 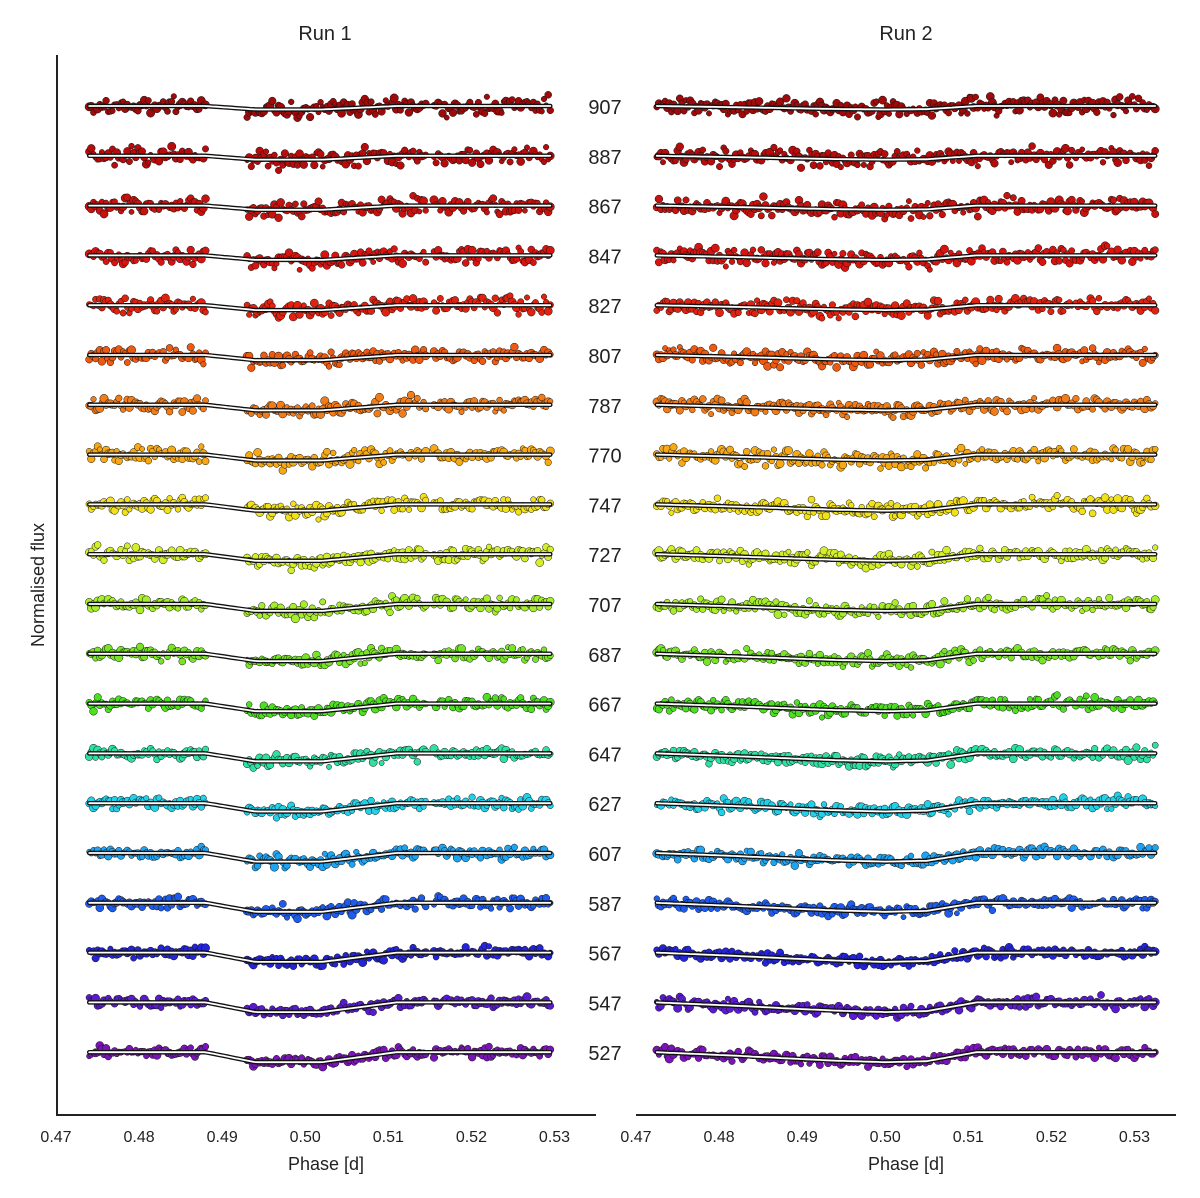 I want to click on model-fit-line, so click(x=320, y=207).